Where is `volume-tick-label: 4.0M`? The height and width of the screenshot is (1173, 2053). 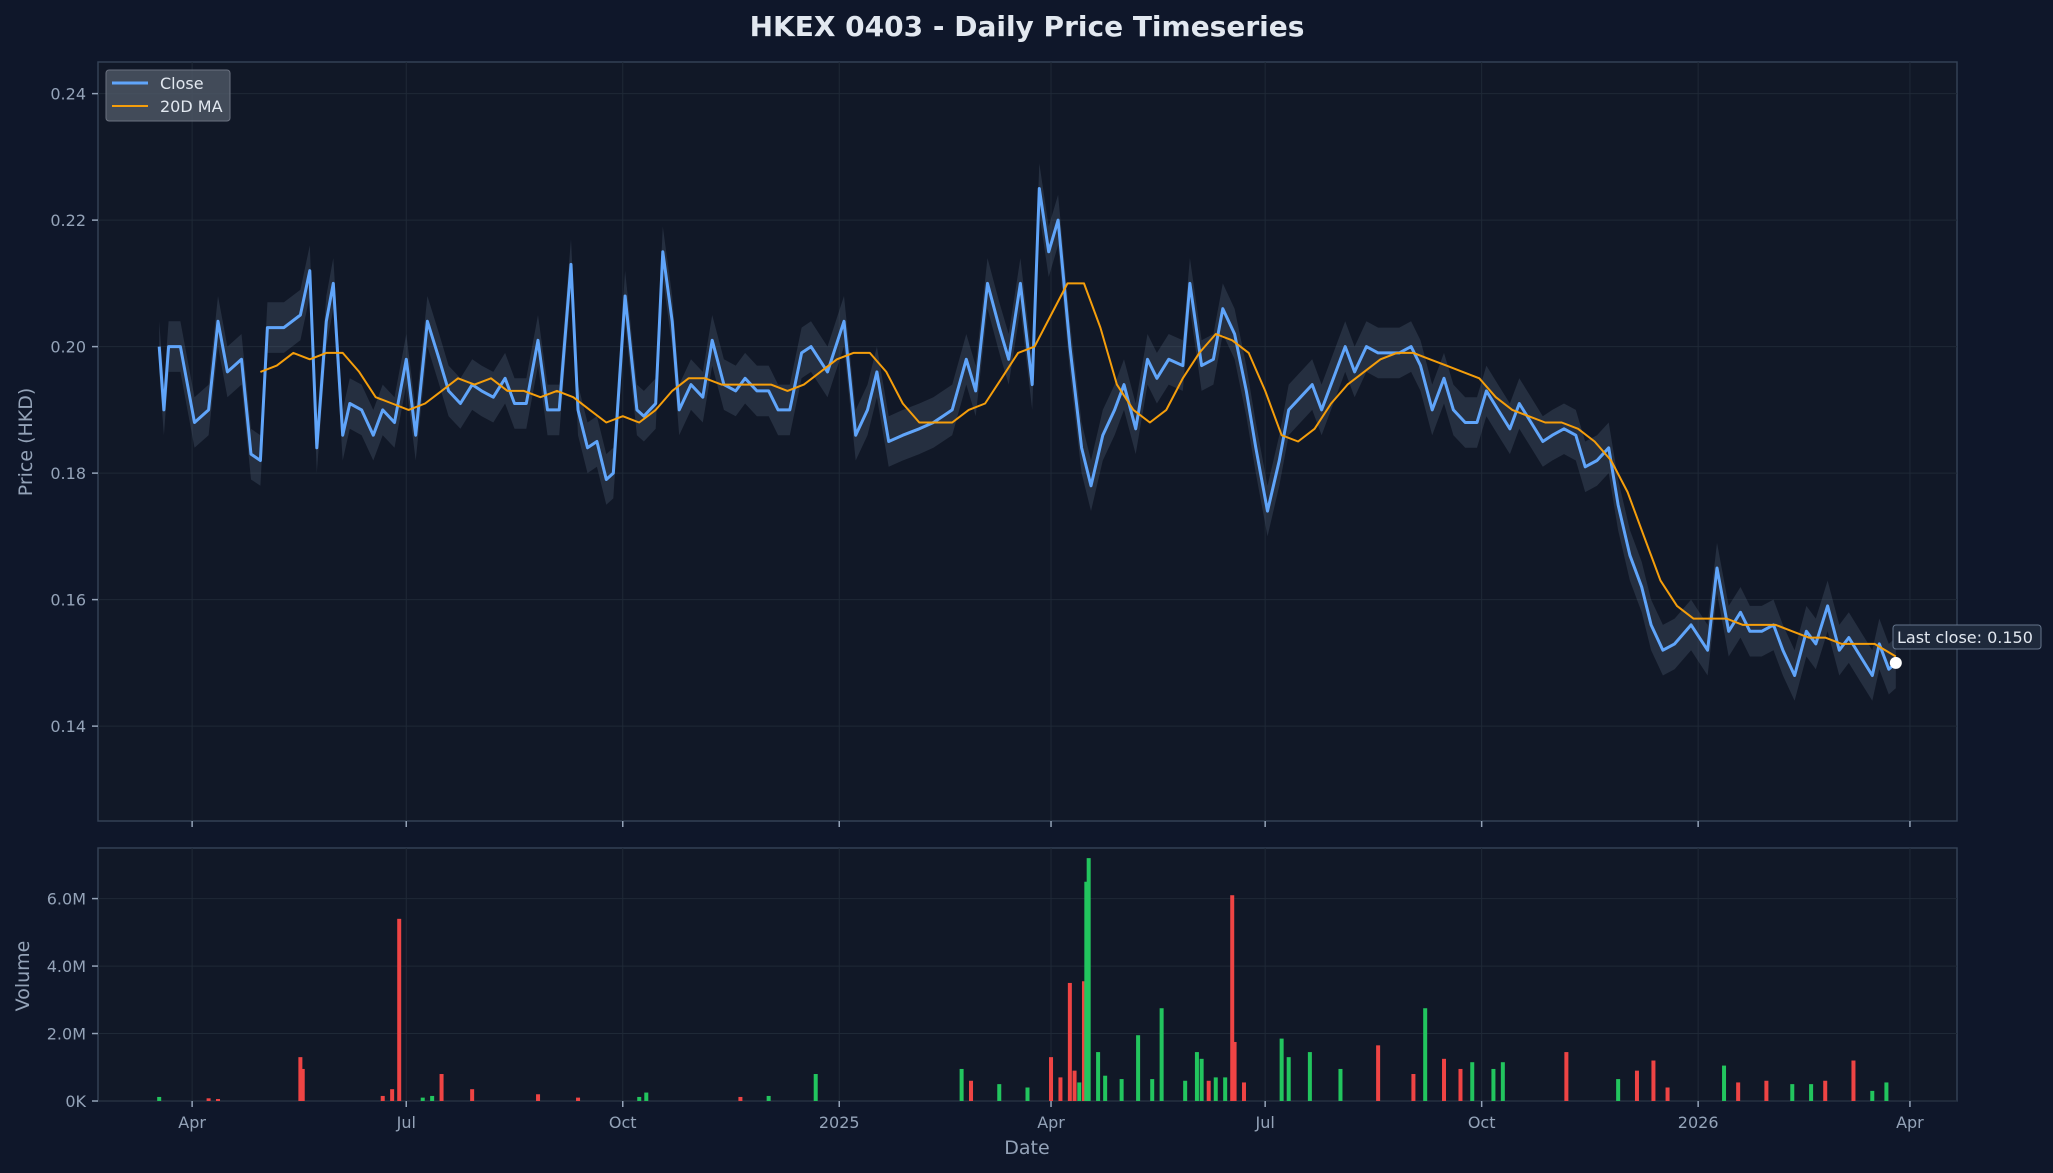
volume-tick-label: 4.0M is located at coordinates (66, 966).